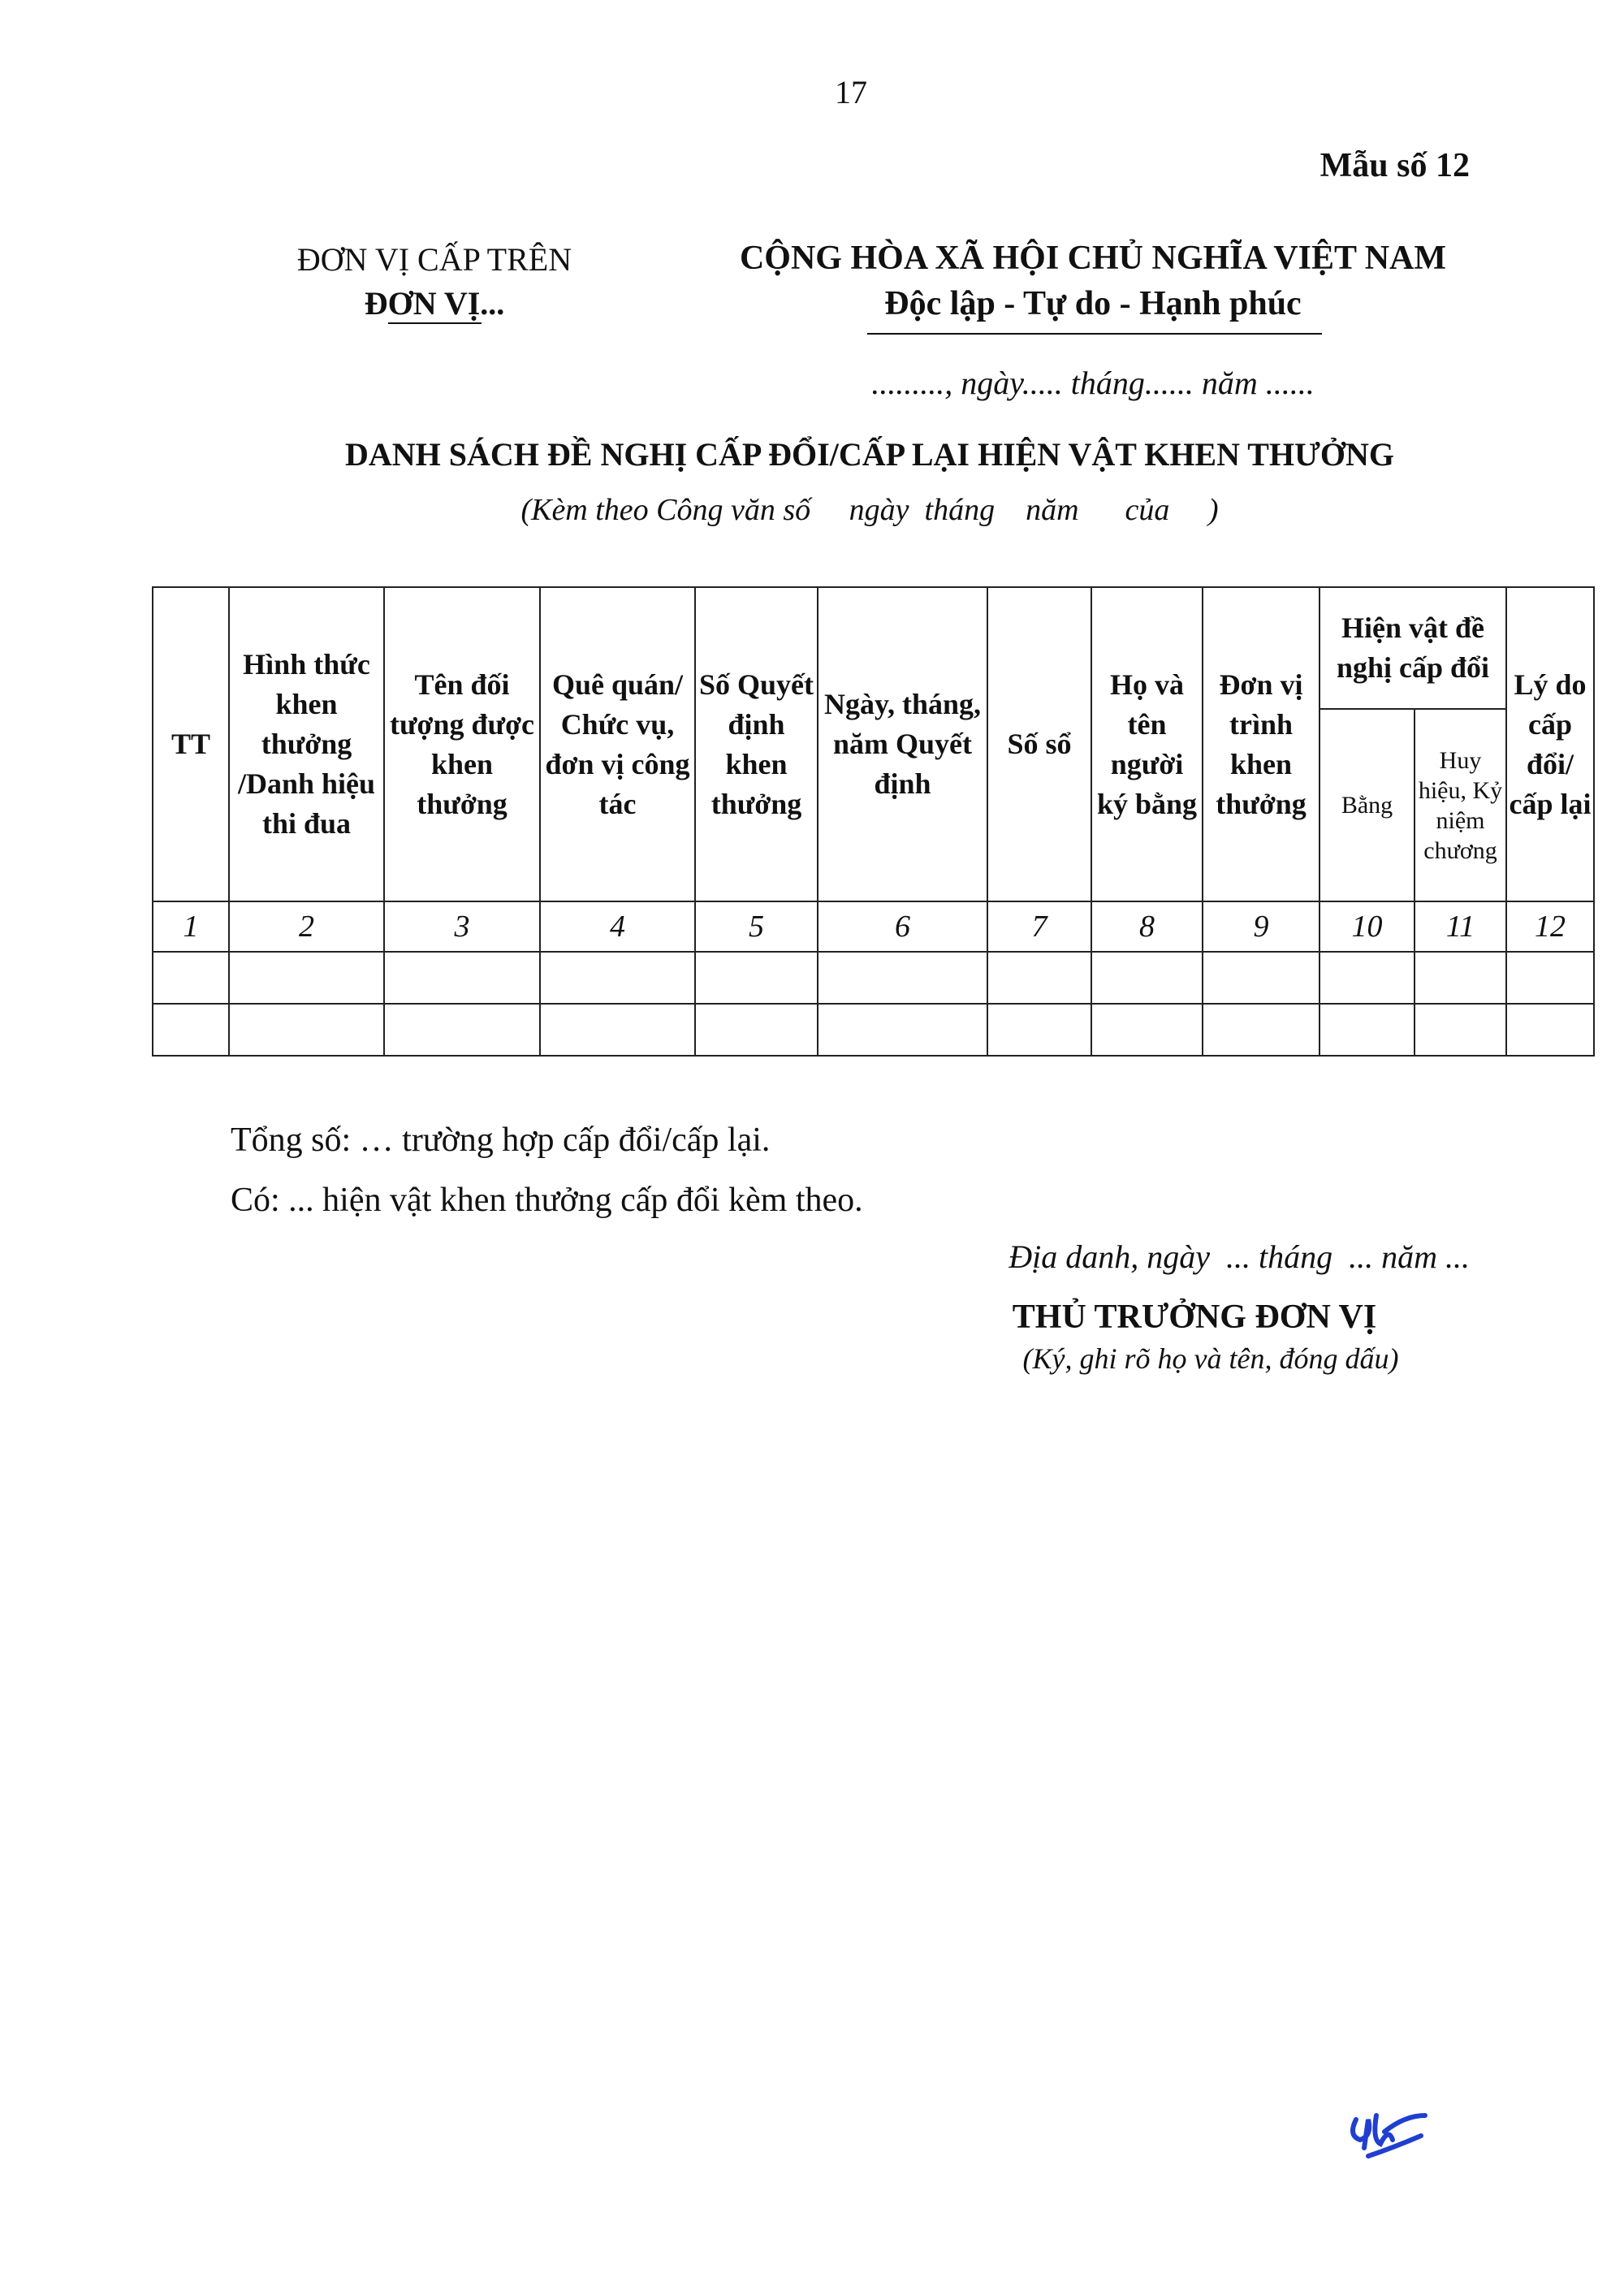  Describe the element at coordinates (618, 927) in the screenshot. I see `column-number: 4` at that location.